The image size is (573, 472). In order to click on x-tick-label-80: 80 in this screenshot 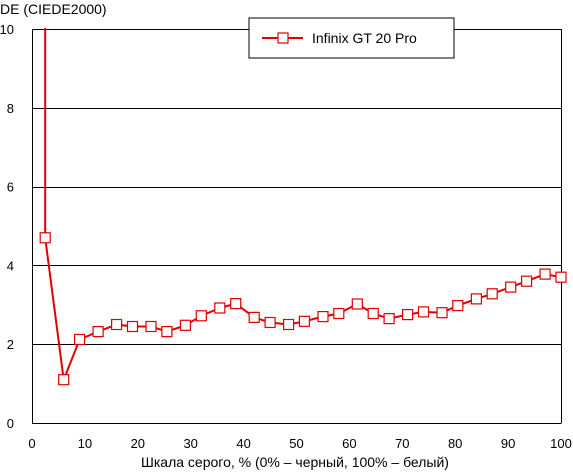, I will do `click(455, 443)`.